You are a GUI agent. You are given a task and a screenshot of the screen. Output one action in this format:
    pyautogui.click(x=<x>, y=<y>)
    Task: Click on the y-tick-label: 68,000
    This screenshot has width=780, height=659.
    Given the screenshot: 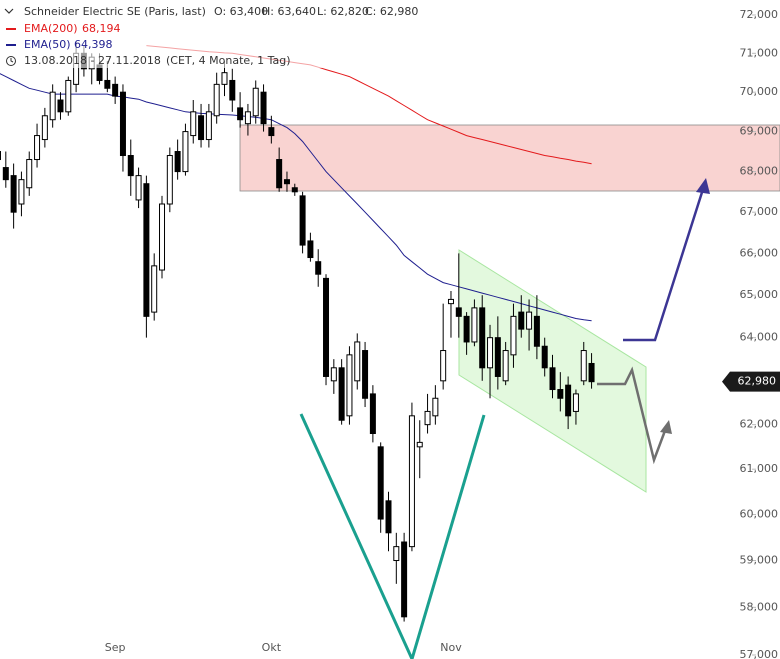 What is the action you would take?
    pyautogui.click(x=759, y=171)
    